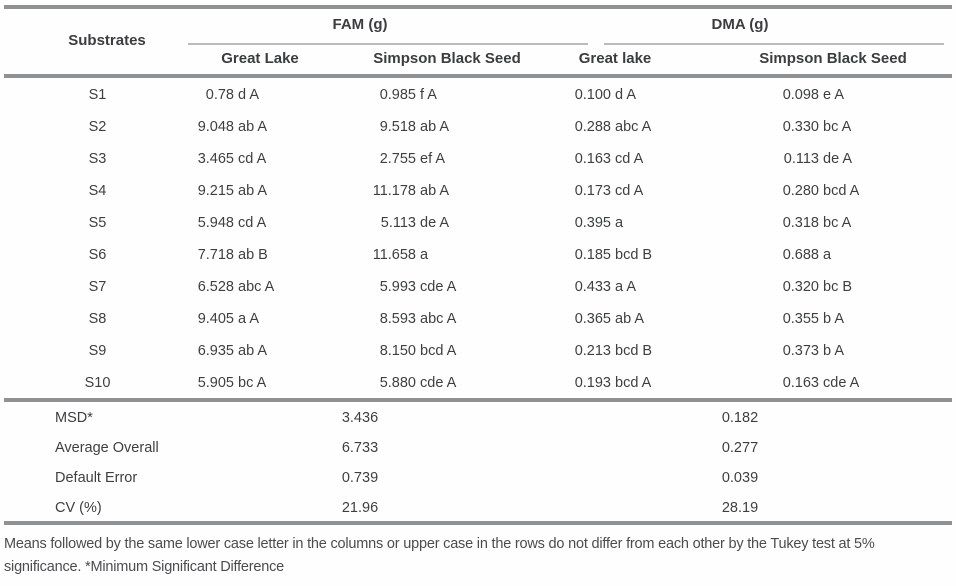 The width and height of the screenshot is (956, 586). Describe the element at coordinates (97, 383) in the screenshot. I see `substrate-label: S10` at that location.